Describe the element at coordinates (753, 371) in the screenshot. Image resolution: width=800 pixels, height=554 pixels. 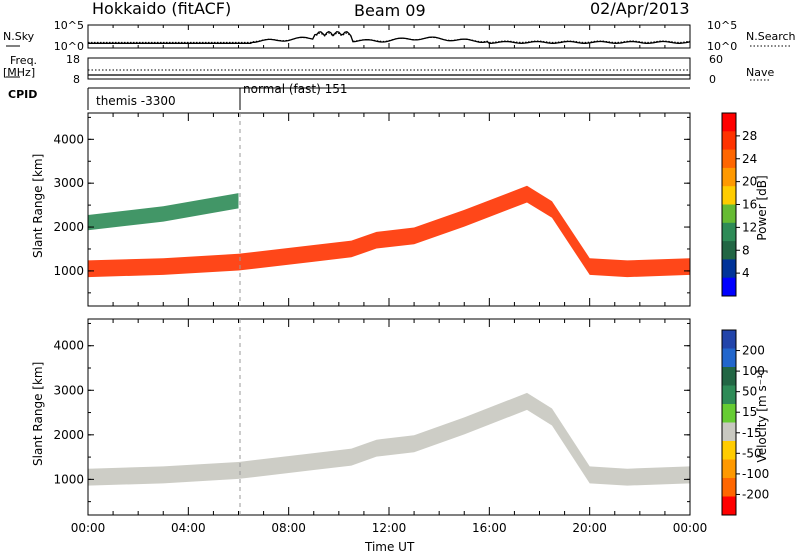
I see `colorbar-tick-label: 100` at that location.